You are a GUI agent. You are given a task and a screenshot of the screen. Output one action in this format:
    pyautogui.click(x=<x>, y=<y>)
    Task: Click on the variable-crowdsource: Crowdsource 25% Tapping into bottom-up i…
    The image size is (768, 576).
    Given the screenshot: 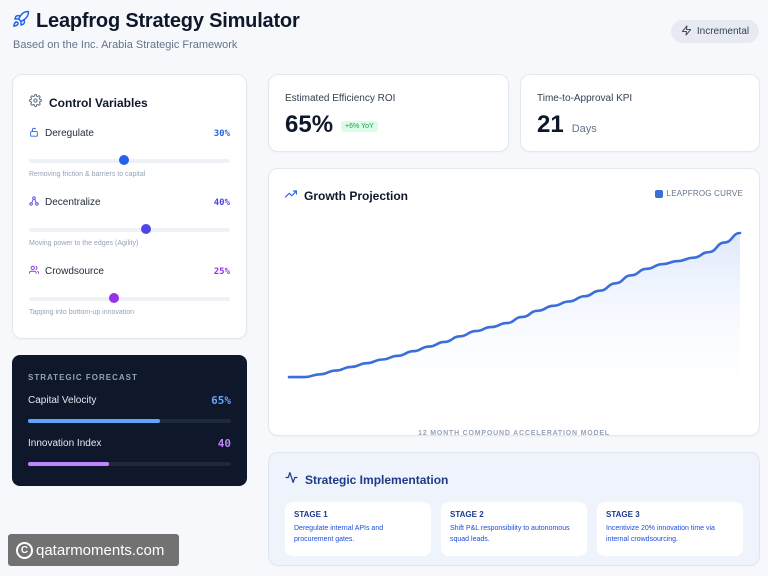 What is the action you would take?
    pyautogui.click(x=129, y=299)
    